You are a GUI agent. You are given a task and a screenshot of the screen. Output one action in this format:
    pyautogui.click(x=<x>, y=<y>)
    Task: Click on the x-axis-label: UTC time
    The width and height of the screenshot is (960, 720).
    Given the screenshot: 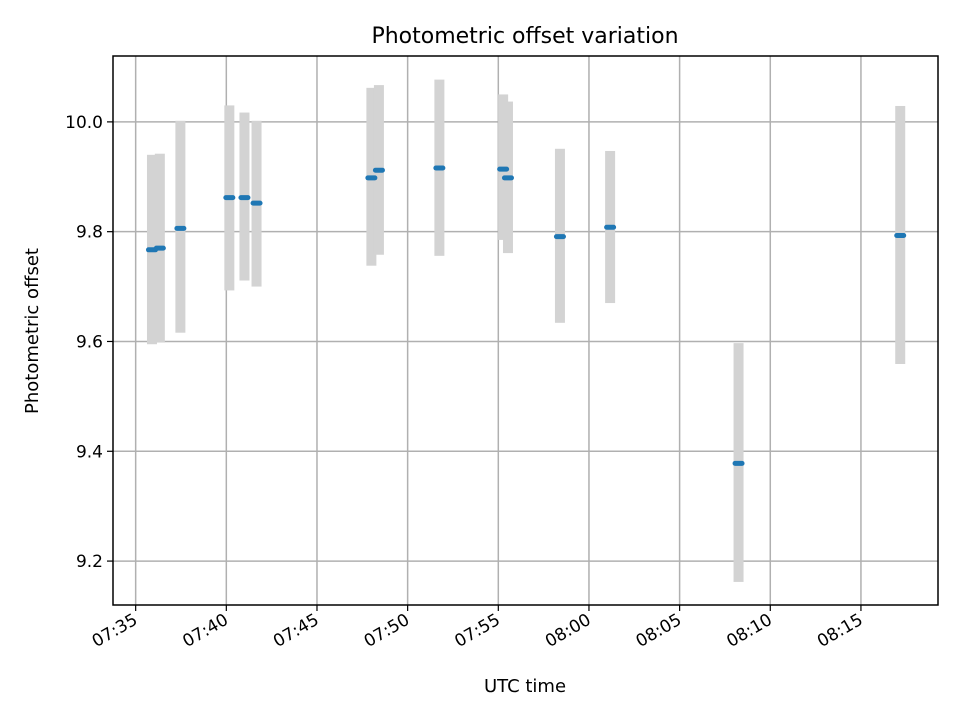 What is the action you would take?
    pyautogui.click(x=525, y=686)
    